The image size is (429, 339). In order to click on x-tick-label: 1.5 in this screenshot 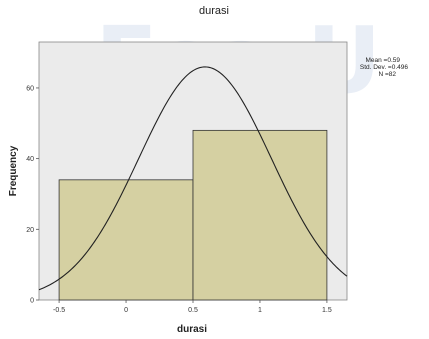, I will do `click(327, 310)`.